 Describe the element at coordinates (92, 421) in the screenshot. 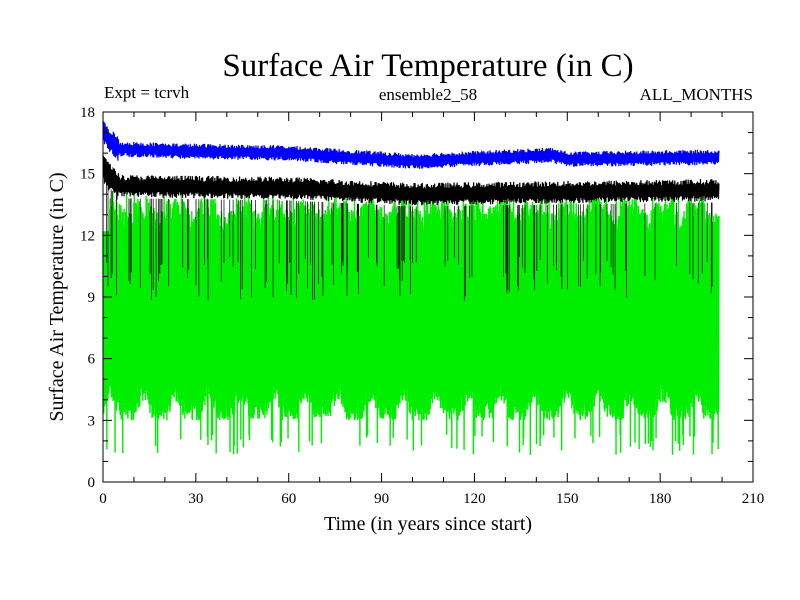

I see `y-tick-label: 3` at that location.